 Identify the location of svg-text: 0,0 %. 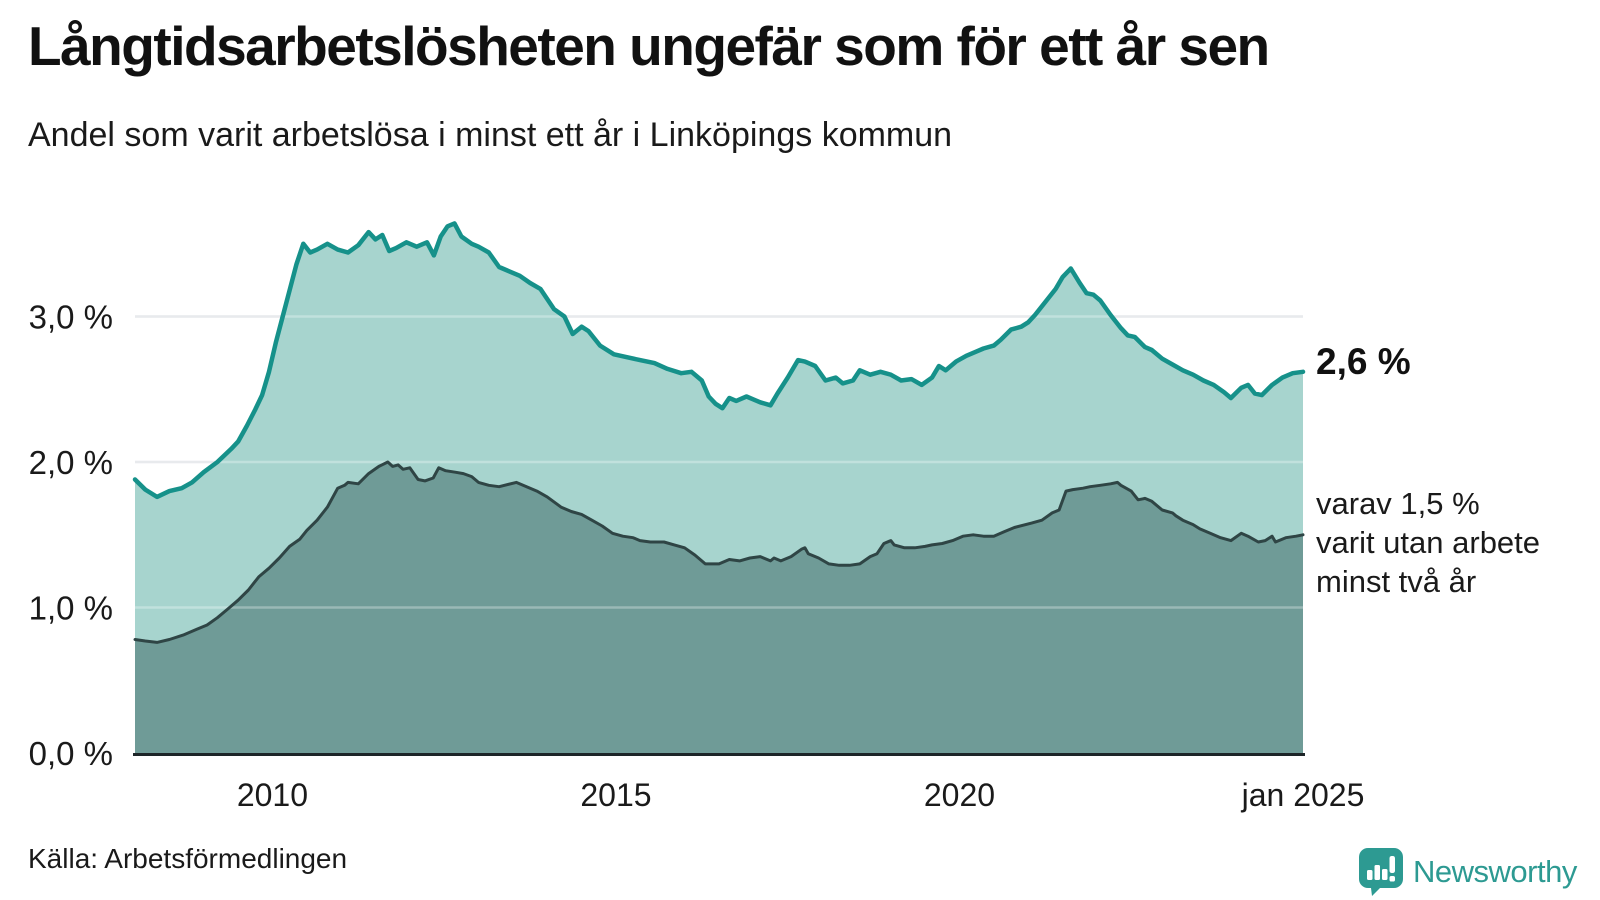
(71, 753).